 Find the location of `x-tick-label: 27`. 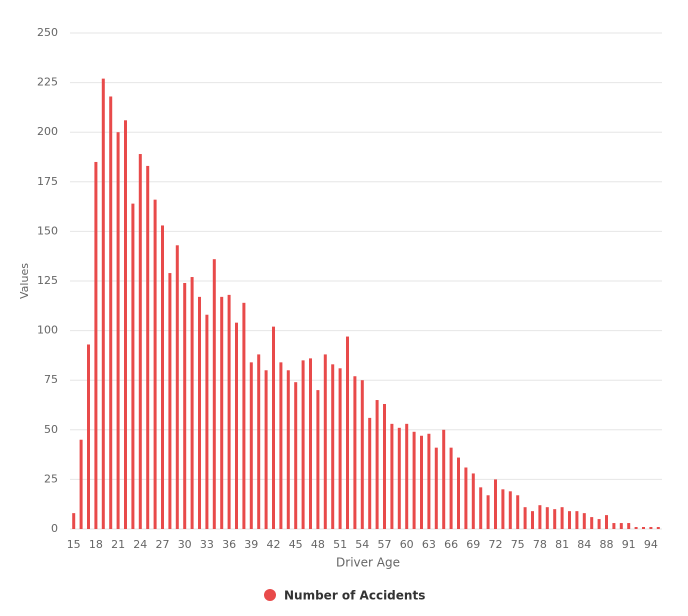

x-tick-label: 27 is located at coordinates (163, 544).